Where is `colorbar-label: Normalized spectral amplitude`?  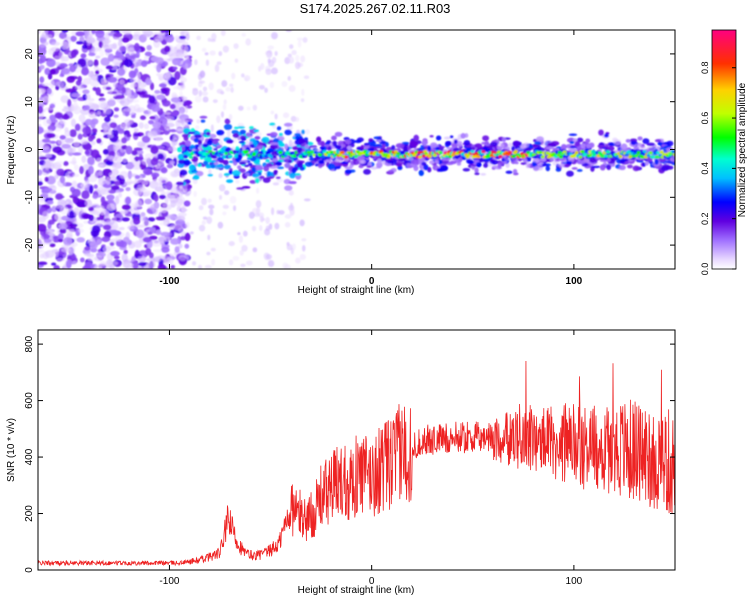
colorbar-label: Normalized spectral amplitude is located at coordinates (742, 149).